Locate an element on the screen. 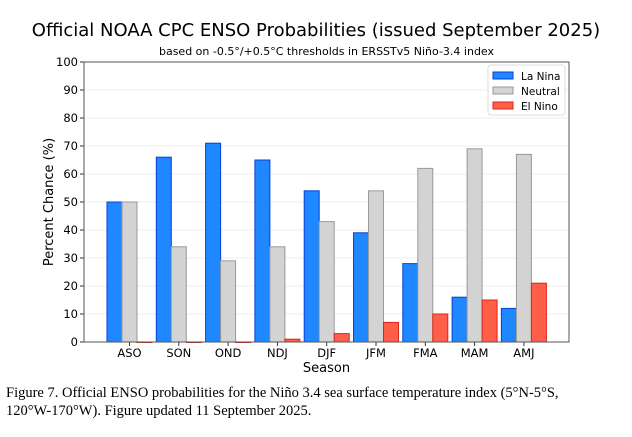  bar-la-nina-djf is located at coordinates (311, 266).